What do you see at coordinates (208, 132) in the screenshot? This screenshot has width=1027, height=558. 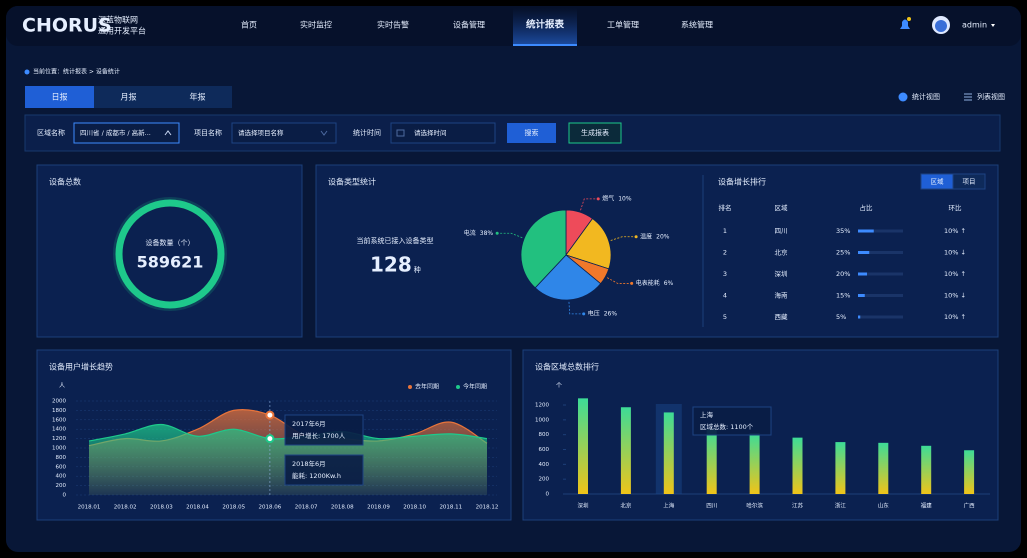 I see `filter-label: 项目名称` at bounding box center [208, 132].